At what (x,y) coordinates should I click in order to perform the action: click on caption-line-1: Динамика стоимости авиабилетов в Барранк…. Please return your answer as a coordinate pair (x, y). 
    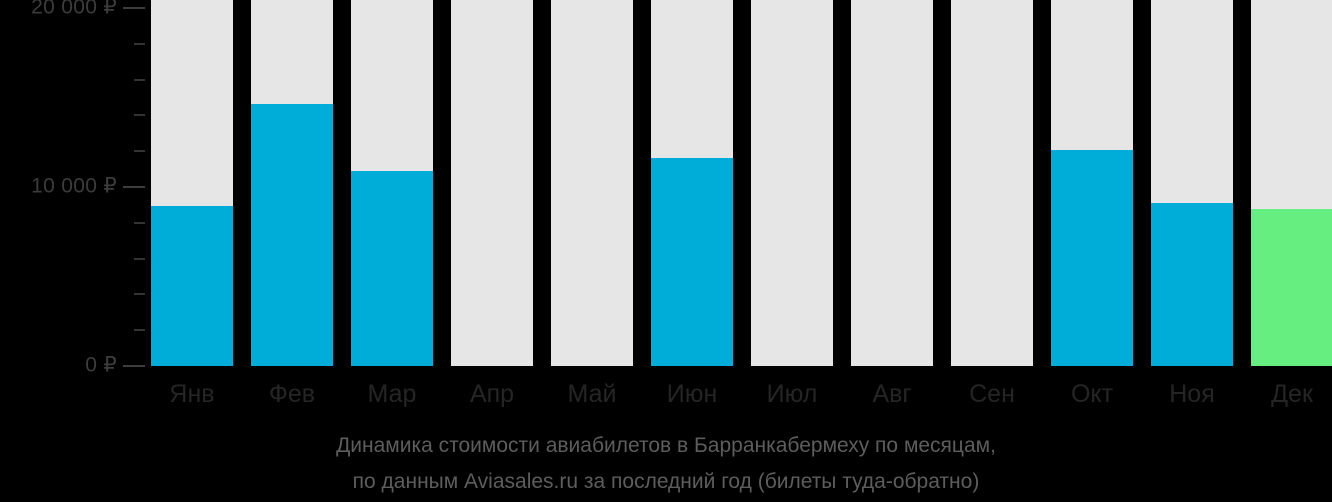
    Looking at the image, I should click on (666, 445).